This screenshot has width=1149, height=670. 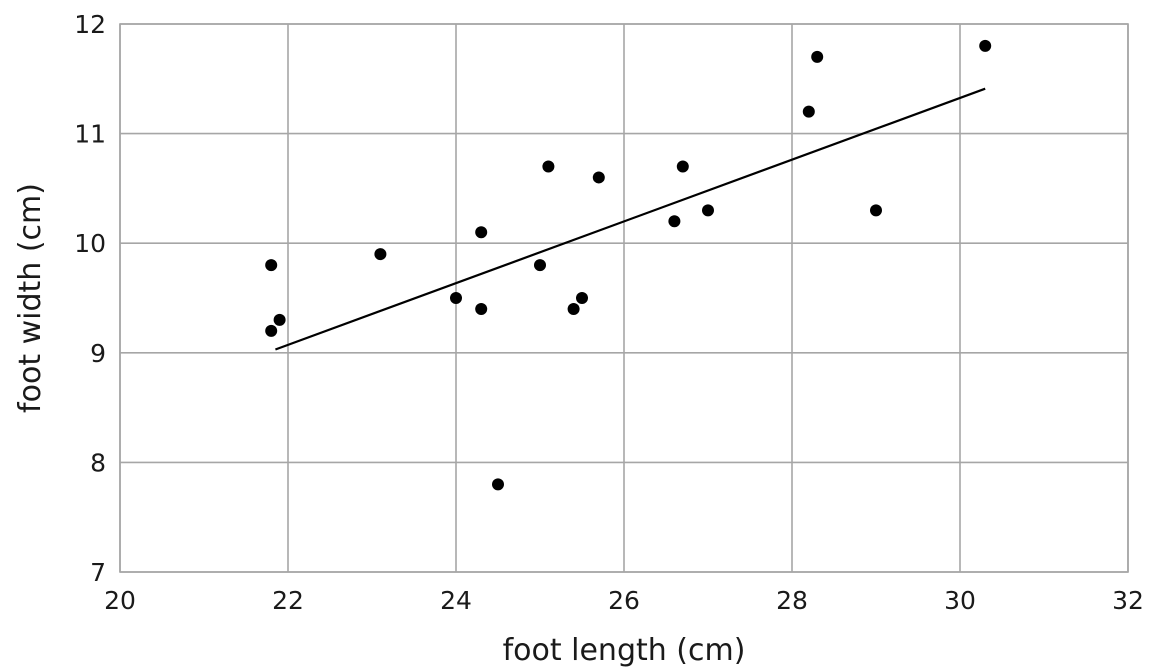 I want to click on x-tick-label: 28, so click(x=792, y=600).